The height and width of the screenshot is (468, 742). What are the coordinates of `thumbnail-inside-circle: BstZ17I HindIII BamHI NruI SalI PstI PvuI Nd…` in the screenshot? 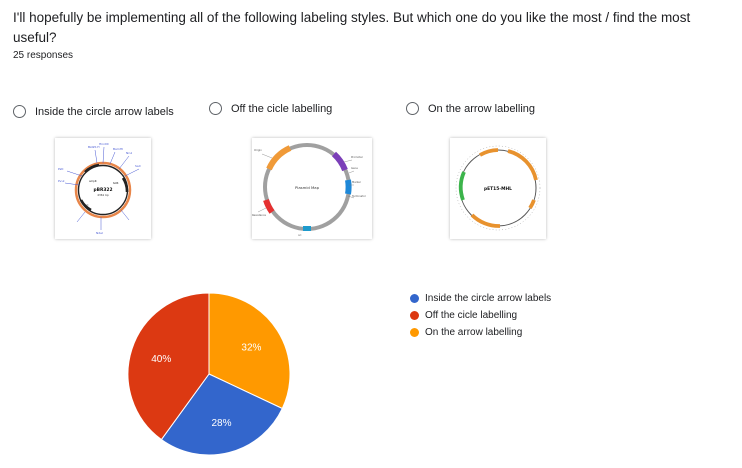 It's located at (103, 188).